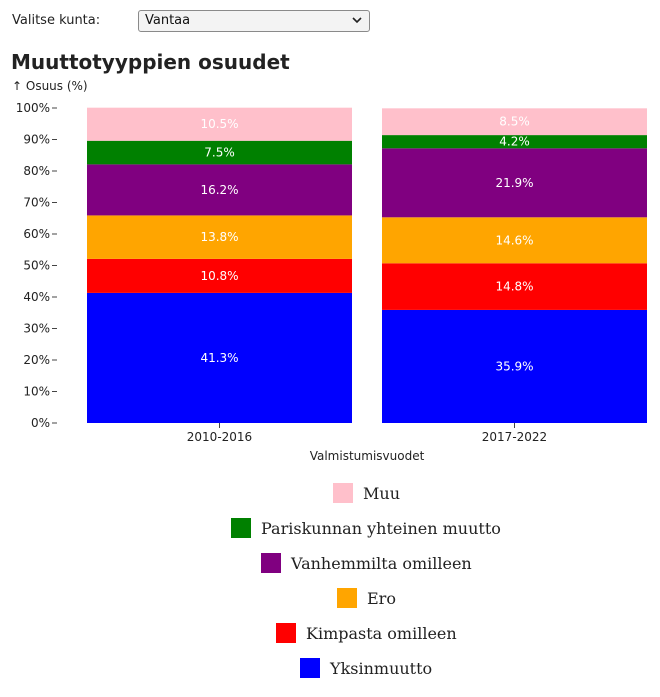 The image size is (660, 697). I want to click on legend-label: Vanhemmilta omilleen, so click(381, 563).